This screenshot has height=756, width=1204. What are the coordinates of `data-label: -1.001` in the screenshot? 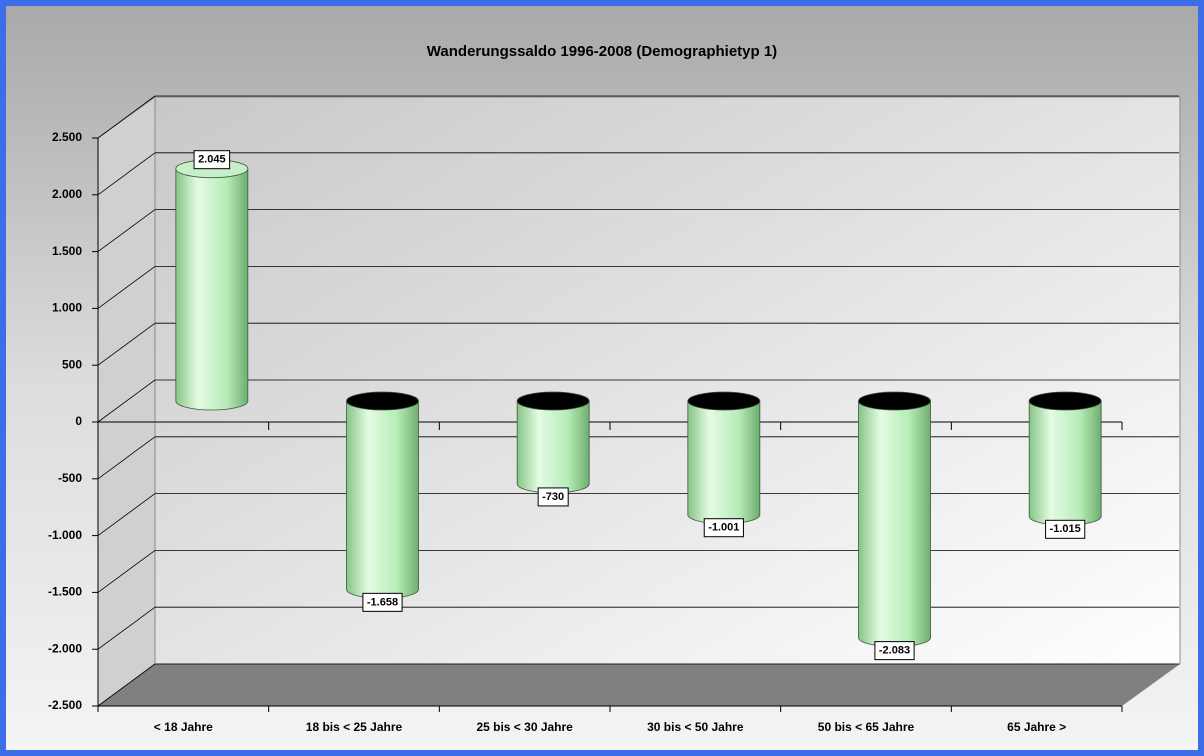 It's located at (723, 528).